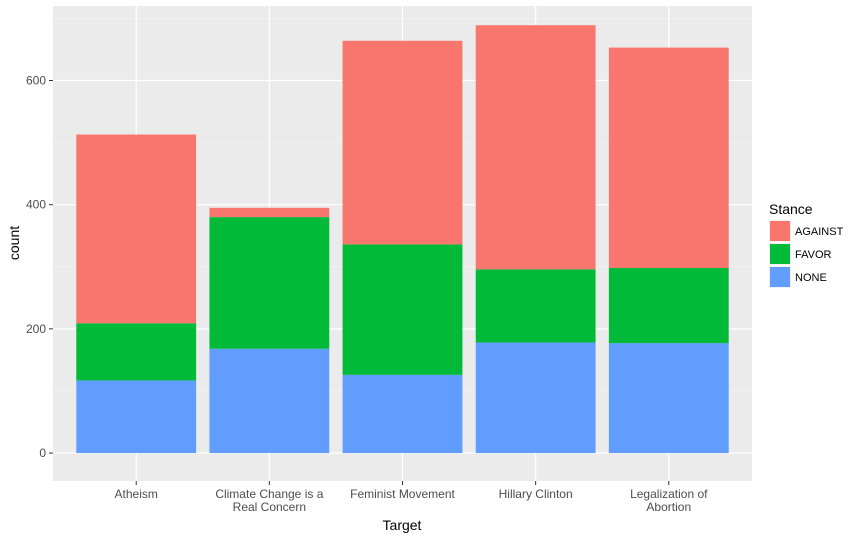 Image resolution: width=860 pixels, height=541 pixels. Describe the element at coordinates (806, 244) in the screenshot. I see `legend: Stance AGAINST FAVOR NONE` at that location.